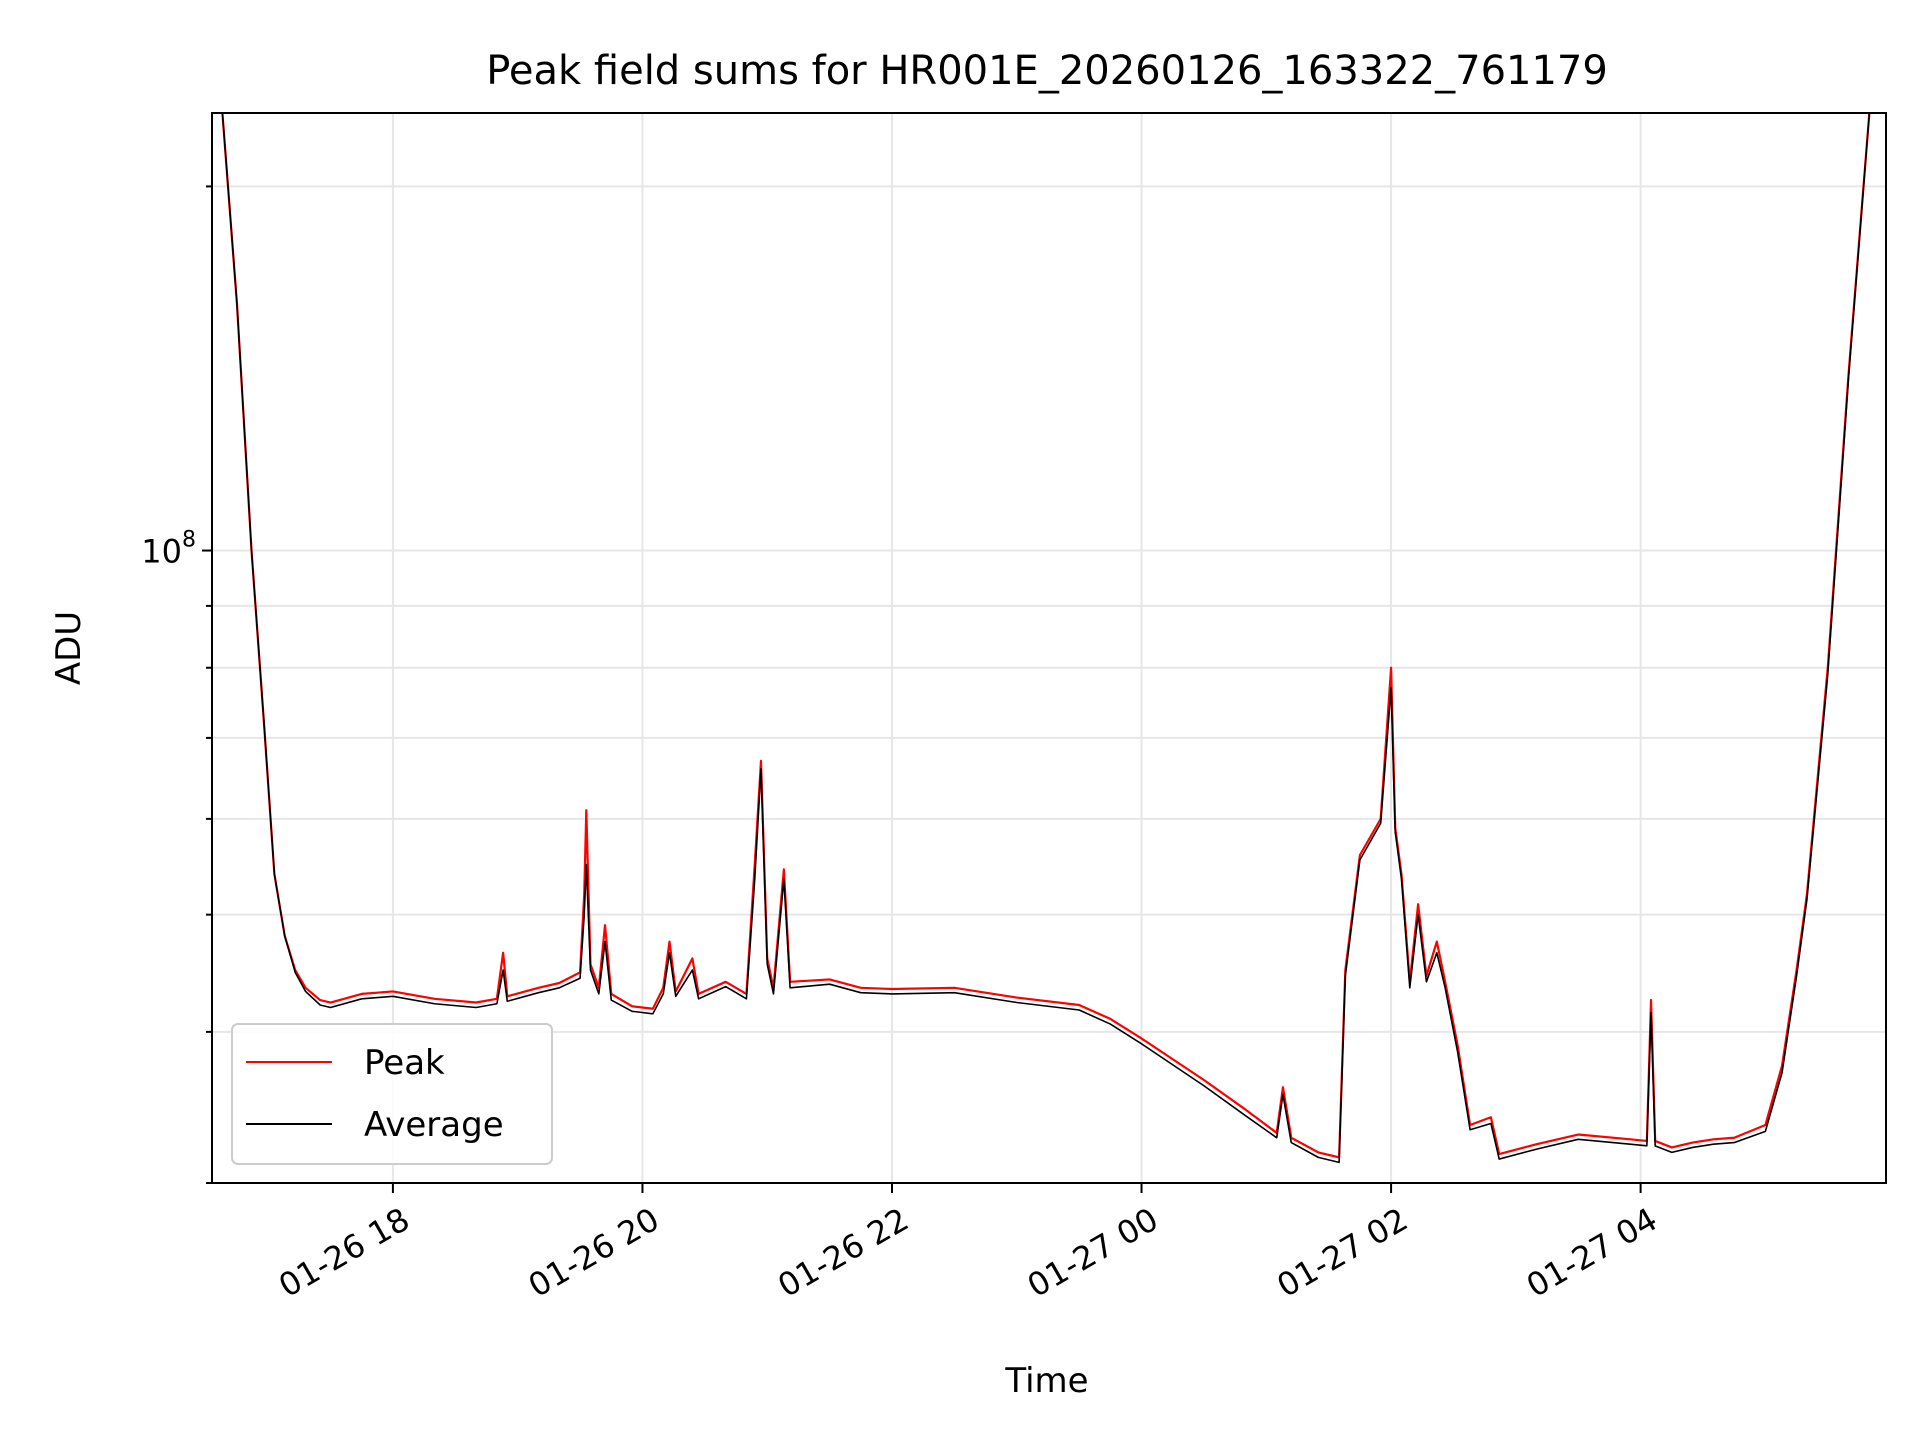  What do you see at coordinates (69, 648) in the screenshot?
I see `y-axis-label: ADU` at bounding box center [69, 648].